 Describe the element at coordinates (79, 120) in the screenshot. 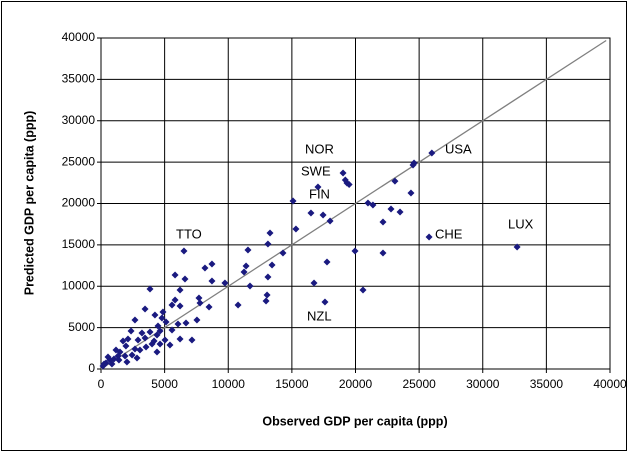

I see `y-tick-label: 30000` at that location.